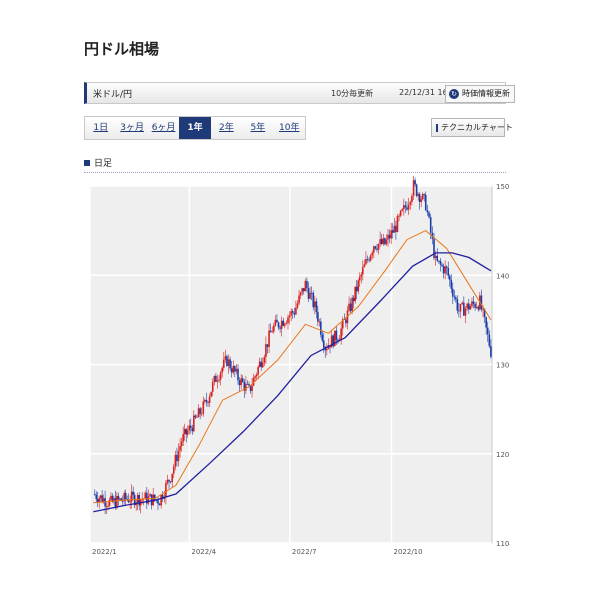  Describe the element at coordinates (289, 128) in the screenshot. I see `period-tab: 10年` at that location.